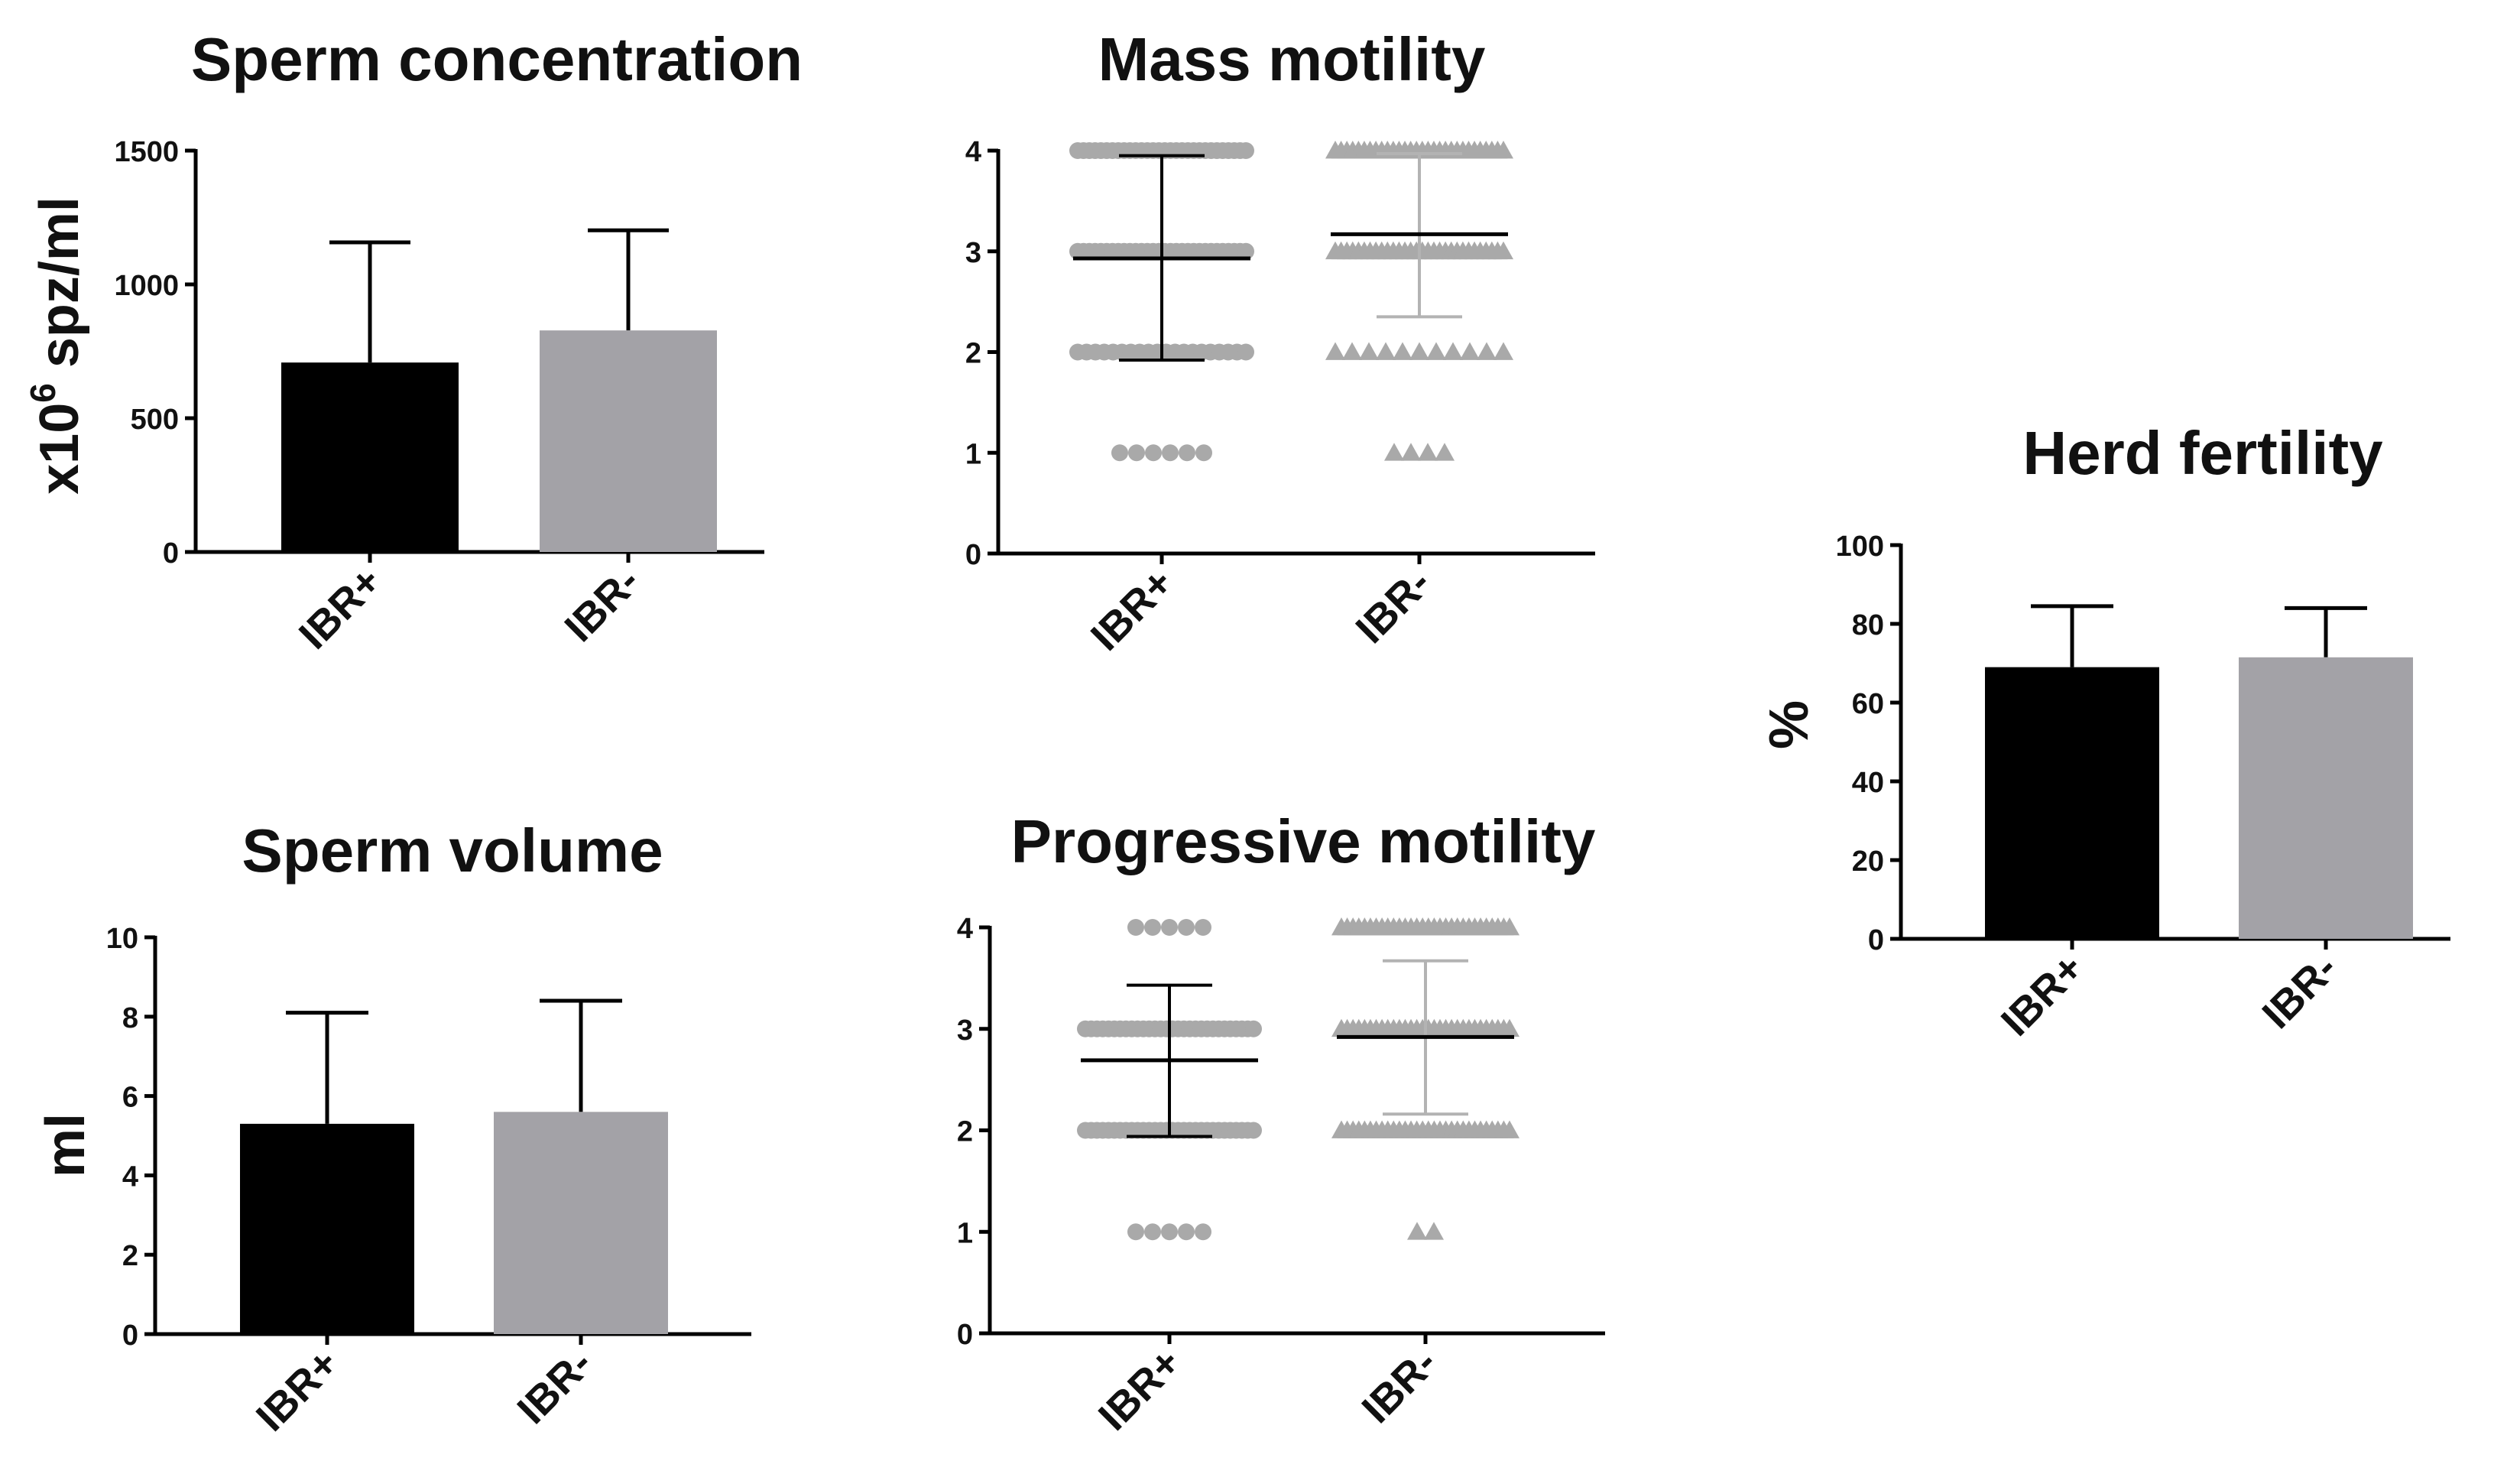  What do you see at coordinates (1789, 724) in the screenshot?
I see `herd-fertility-ylabel: %` at bounding box center [1789, 724].